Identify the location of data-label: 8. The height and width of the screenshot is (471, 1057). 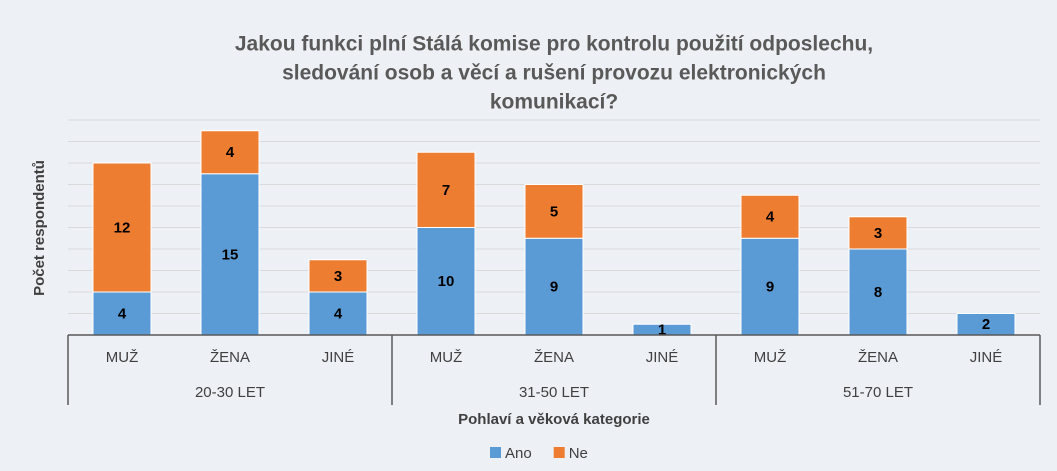
(878, 292).